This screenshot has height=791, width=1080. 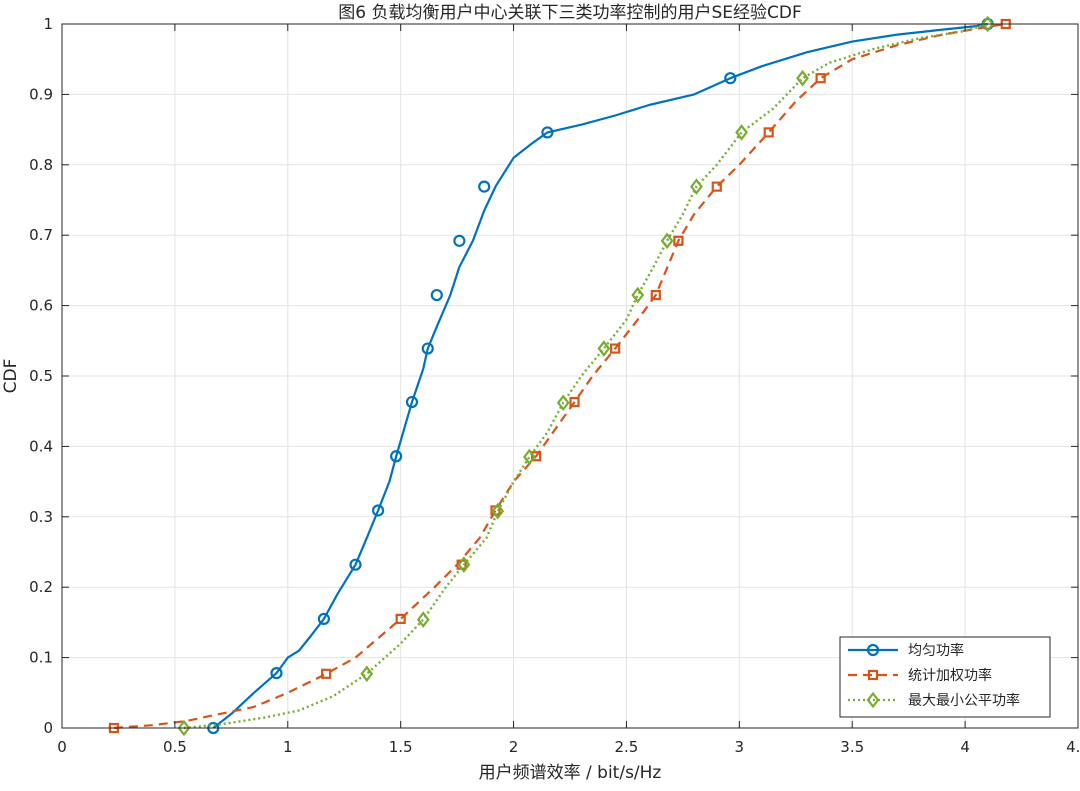 What do you see at coordinates (965, 747) in the screenshot?
I see `x-tick-label: 4` at bounding box center [965, 747].